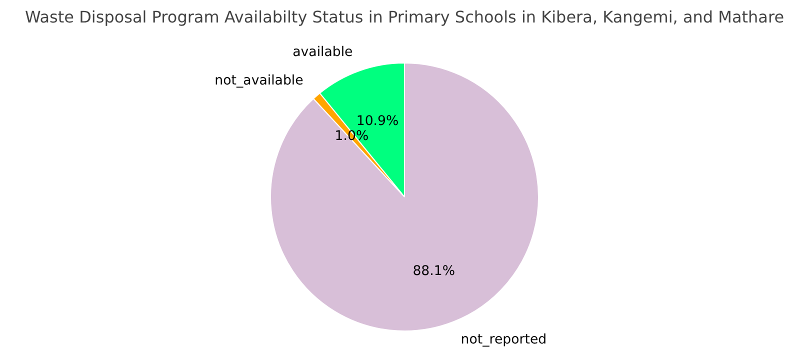 The width and height of the screenshot is (808, 350). I want to click on data-label: 88.1%, so click(434, 272).